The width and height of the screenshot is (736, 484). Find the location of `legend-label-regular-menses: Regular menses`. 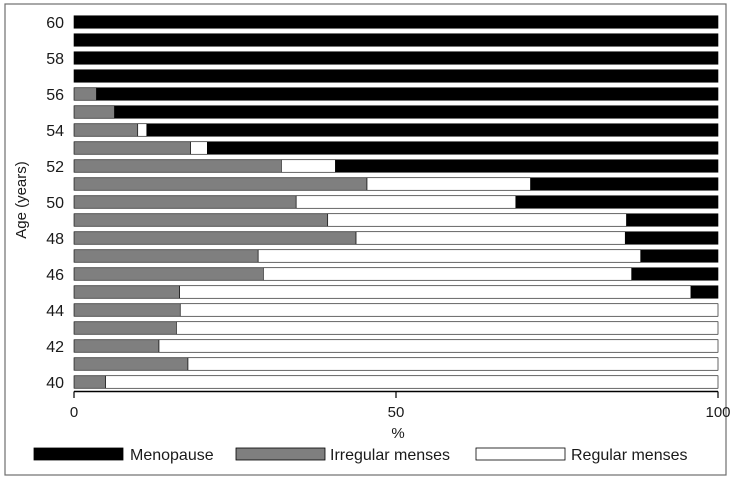

legend-label-regular-menses: Regular menses is located at coordinates (629, 455).